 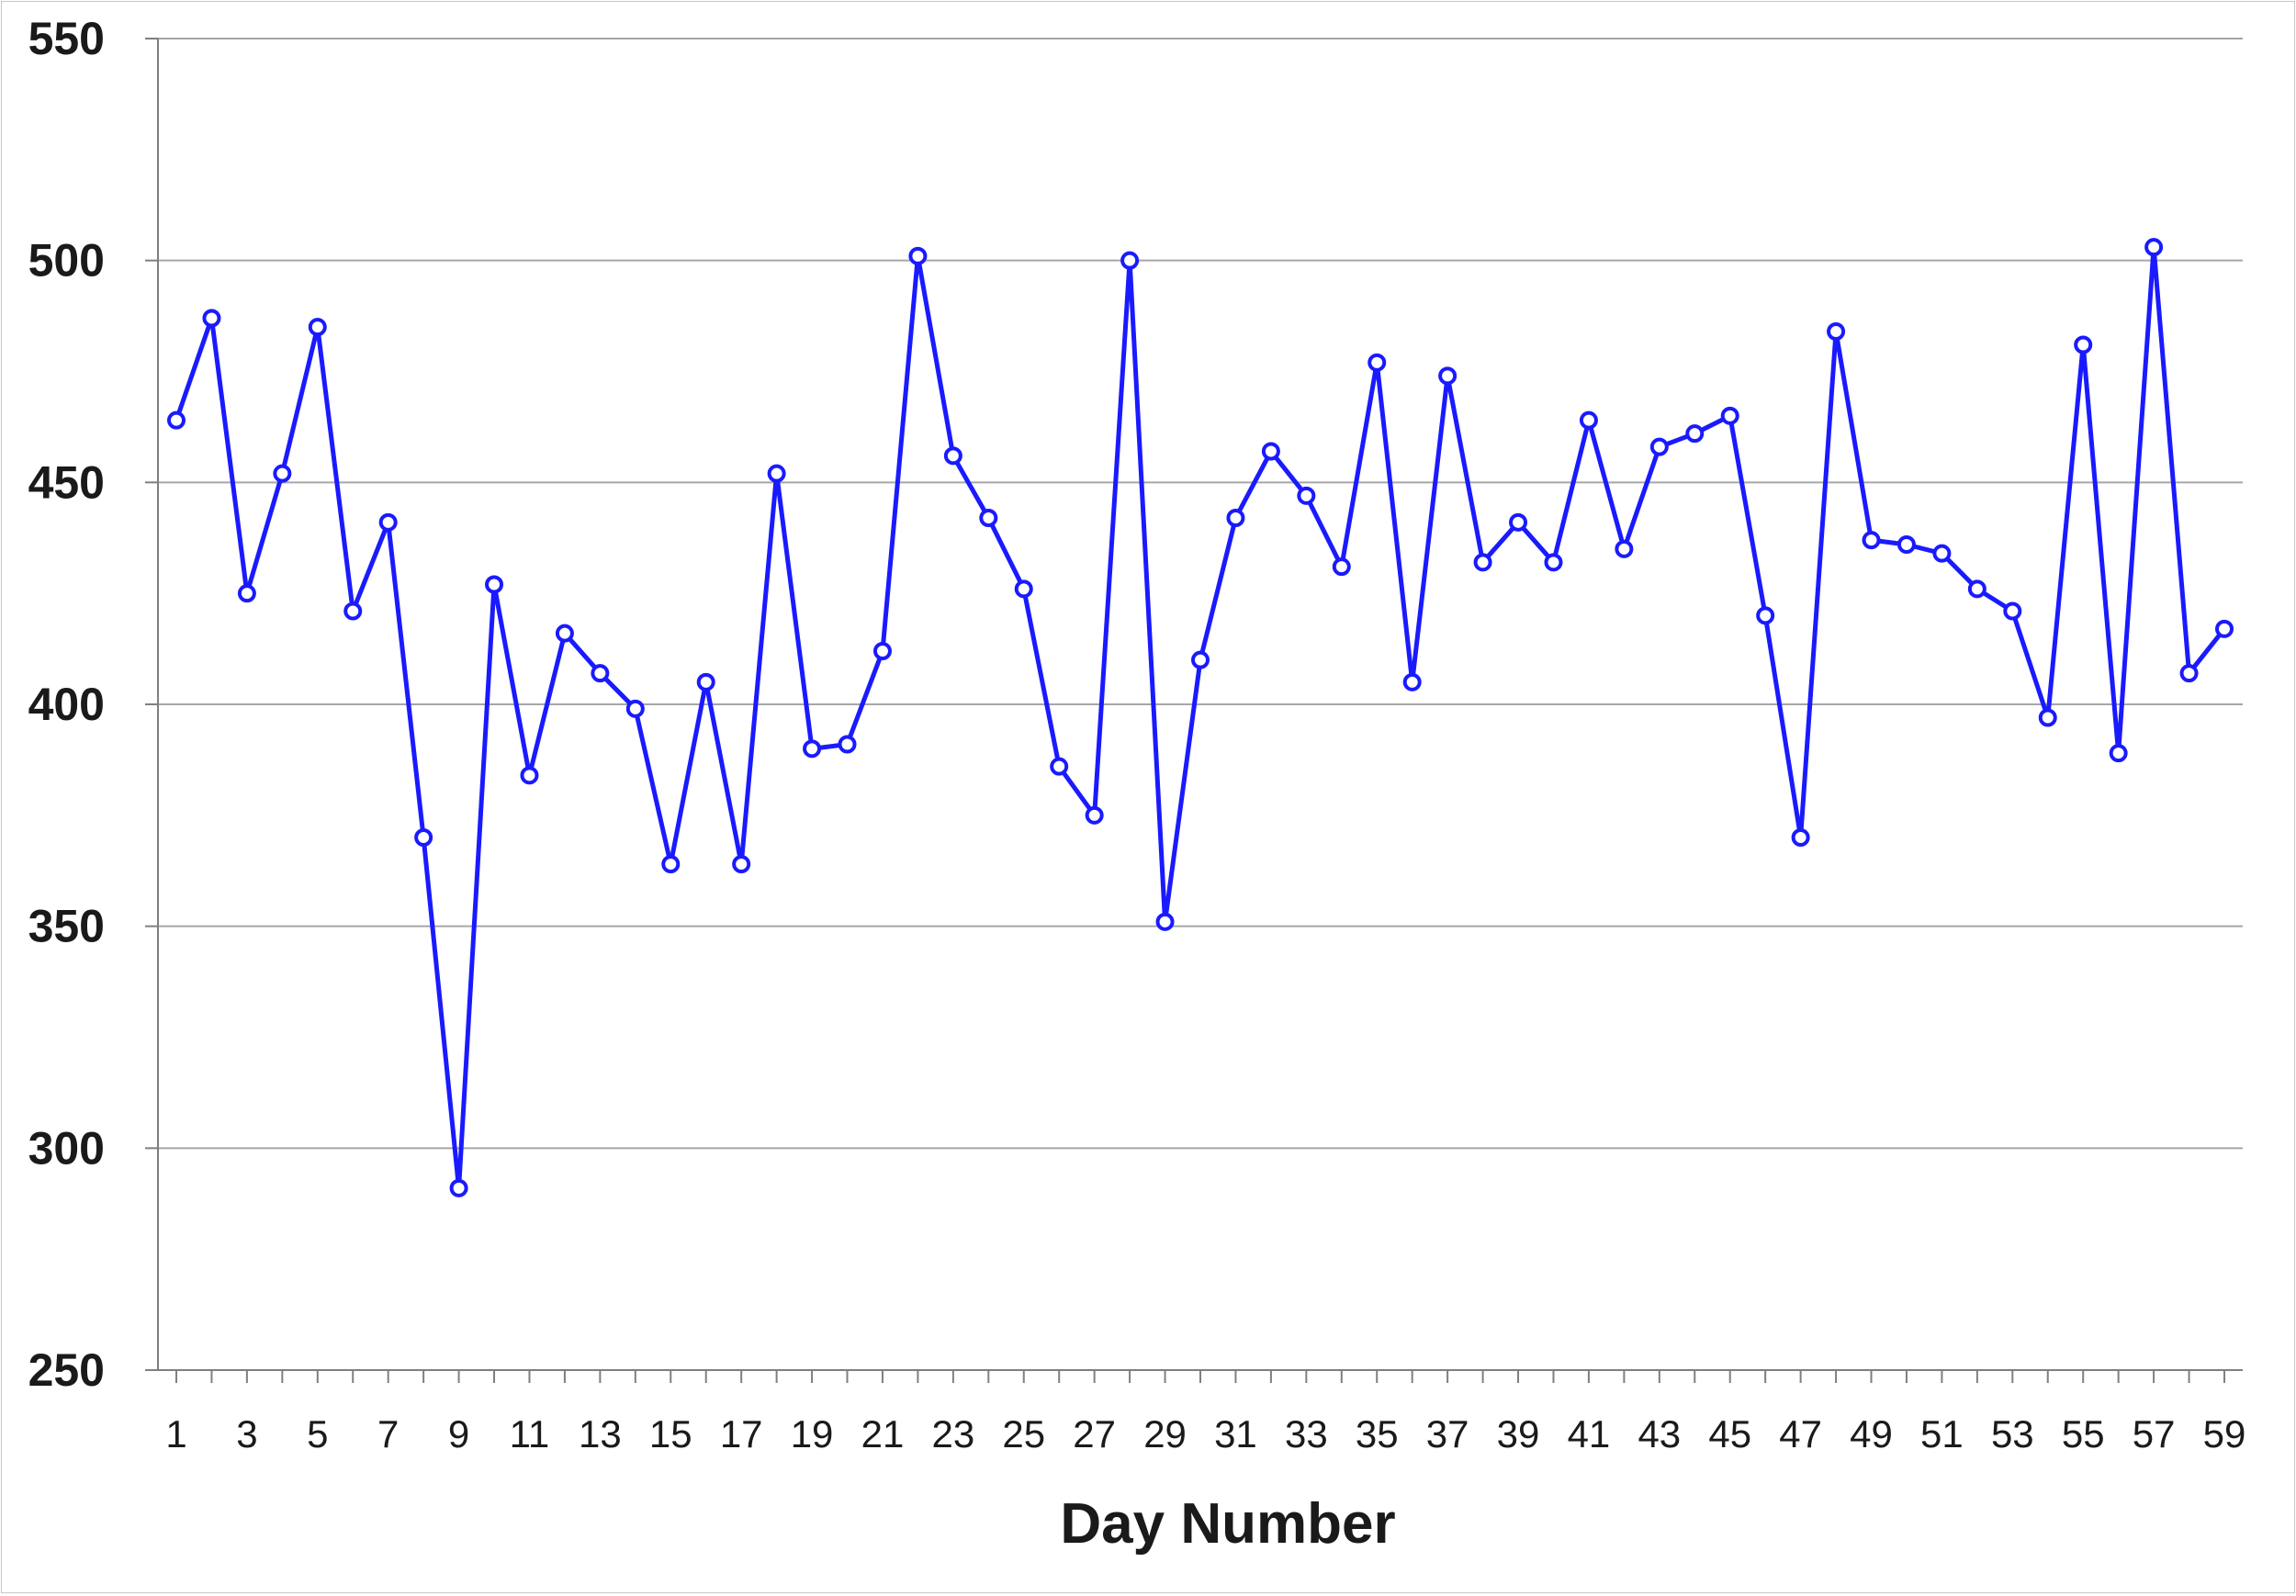 I want to click on x-tick-label-17: 17, so click(x=741, y=1434).